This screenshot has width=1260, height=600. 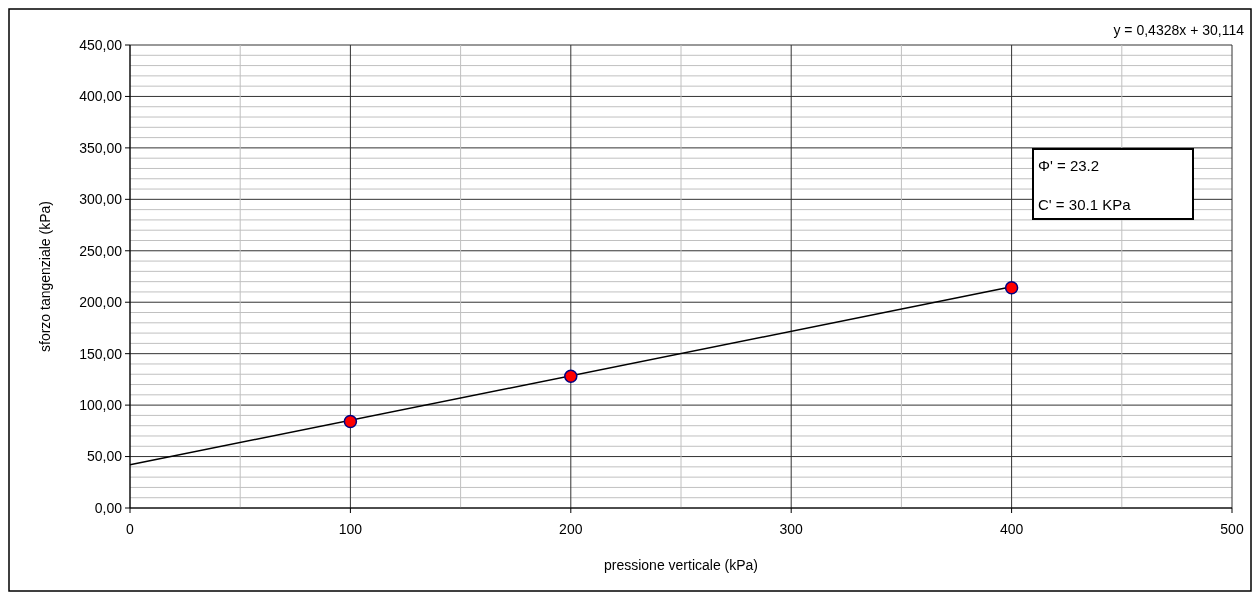 What do you see at coordinates (101, 199) in the screenshot?
I see `y-tick-label: 300,00` at bounding box center [101, 199].